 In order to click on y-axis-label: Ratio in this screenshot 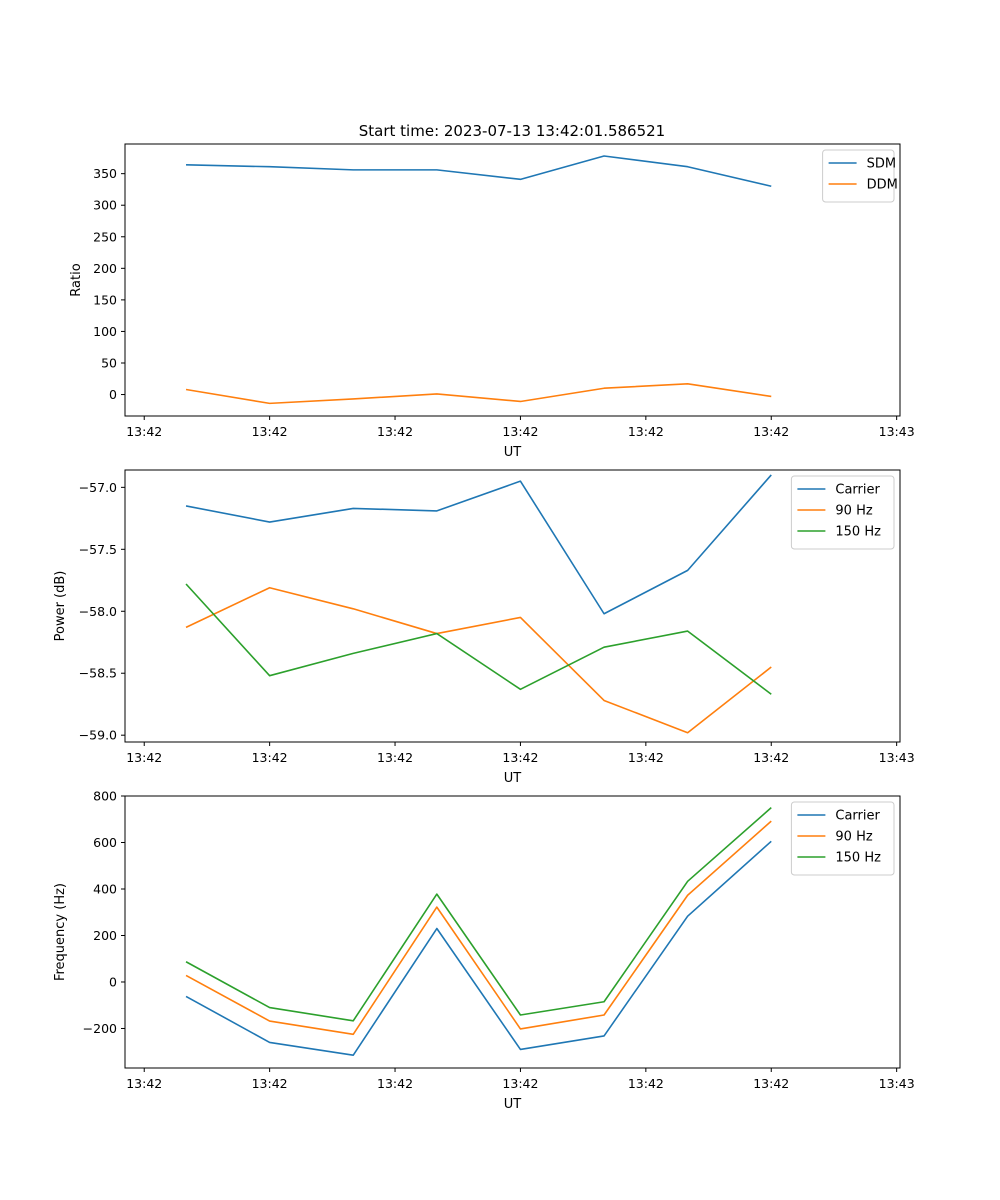, I will do `click(76, 279)`.